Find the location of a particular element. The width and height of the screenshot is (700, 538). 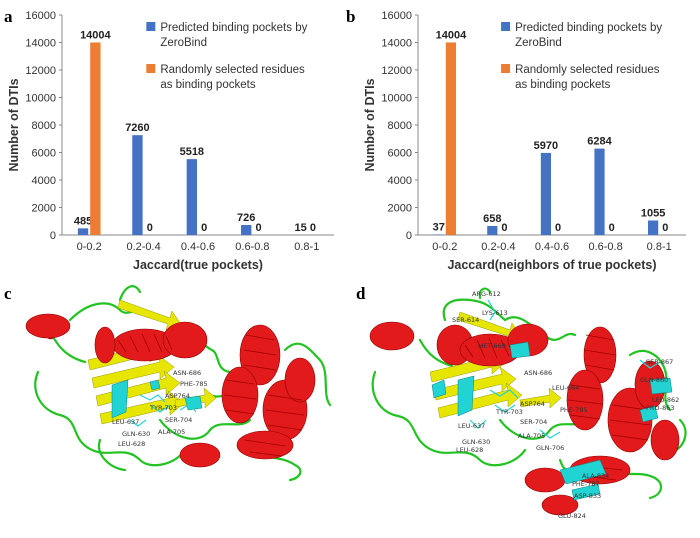

residue-label: TYR-703 is located at coordinates (509, 412).